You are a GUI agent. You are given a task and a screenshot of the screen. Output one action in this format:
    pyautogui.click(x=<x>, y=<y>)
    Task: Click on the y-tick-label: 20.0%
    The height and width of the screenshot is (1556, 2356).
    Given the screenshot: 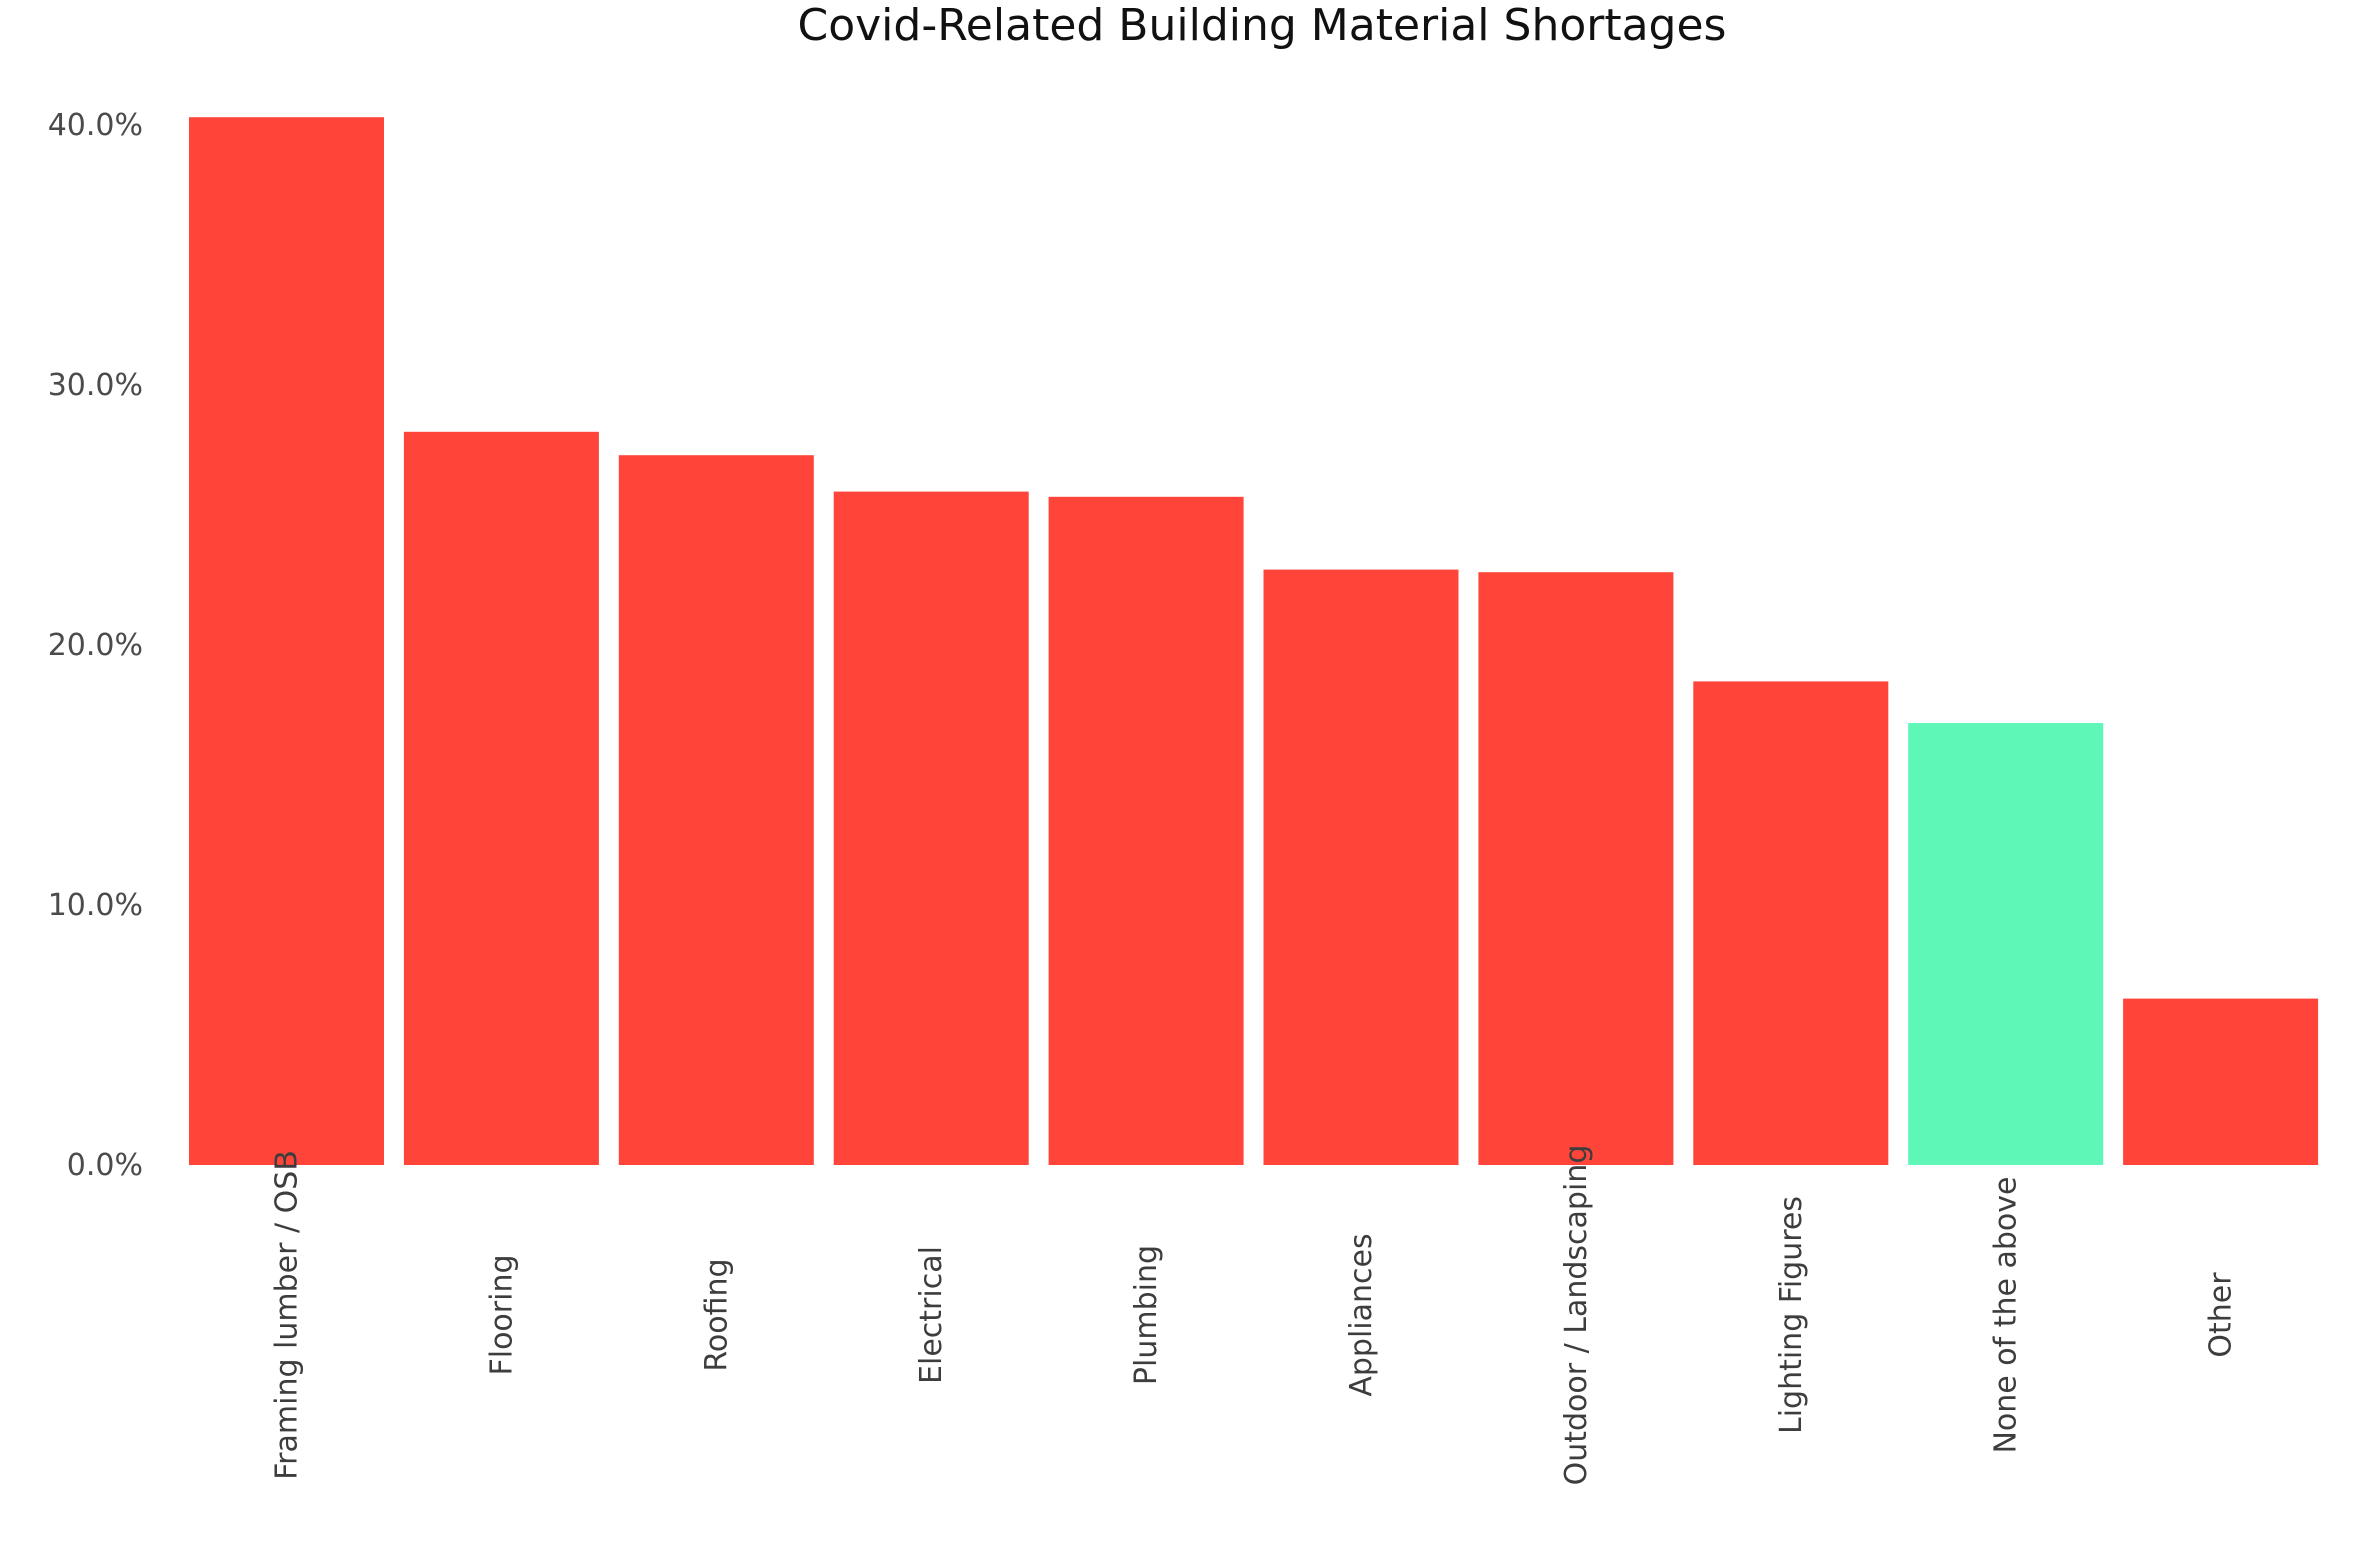 What is the action you would take?
    pyautogui.click(x=95, y=645)
    